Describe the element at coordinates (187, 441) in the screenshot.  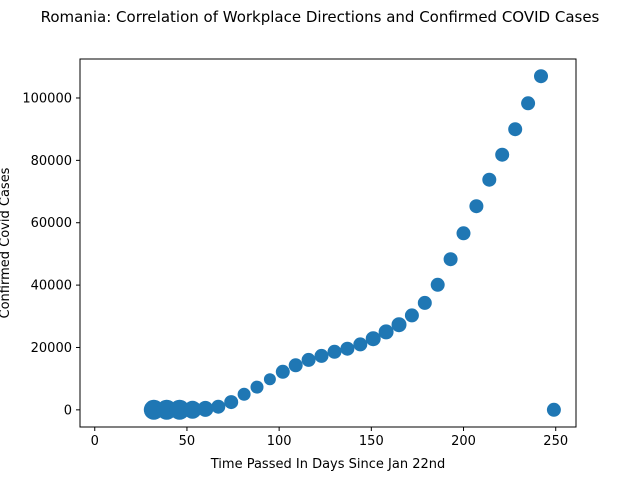
I see `x-tick-label-1: 50` at that location.